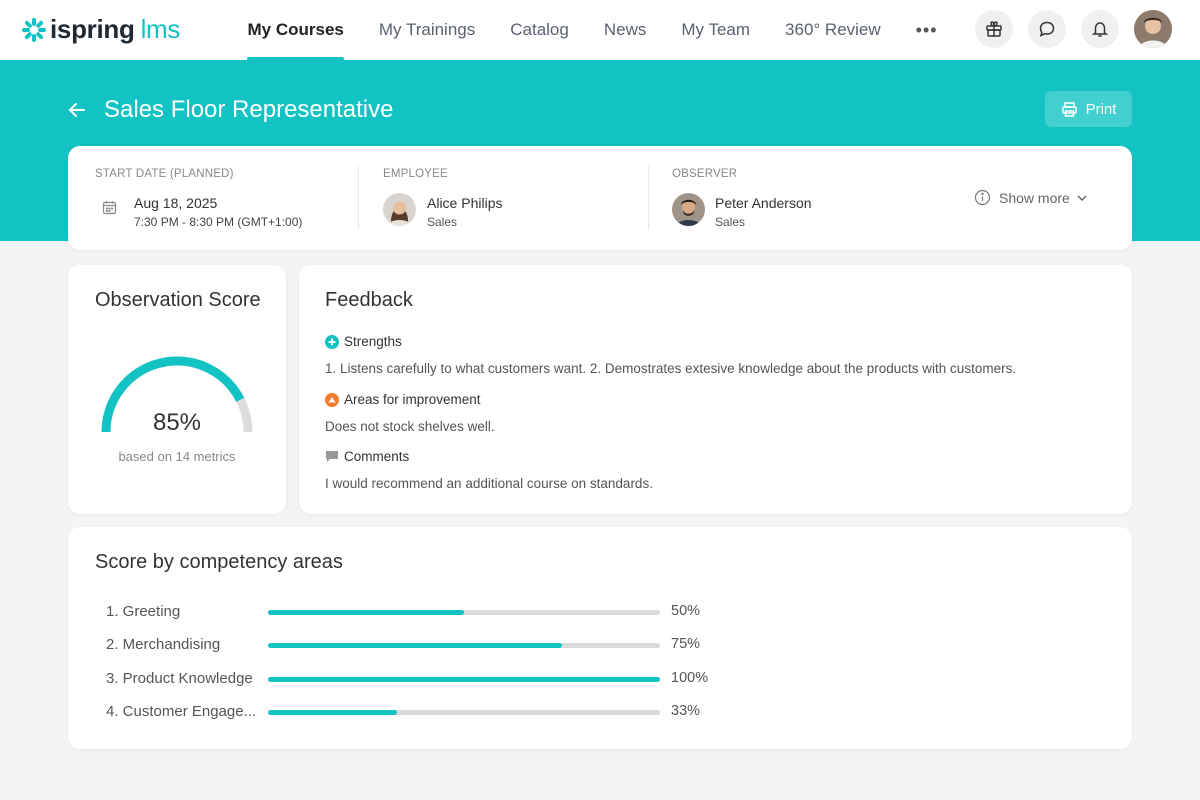 This screenshot has height=800, width=1200. Describe the element at coordinates (705, 174) in the screenshot. I see `observer-label: OBSERVER` at that location.